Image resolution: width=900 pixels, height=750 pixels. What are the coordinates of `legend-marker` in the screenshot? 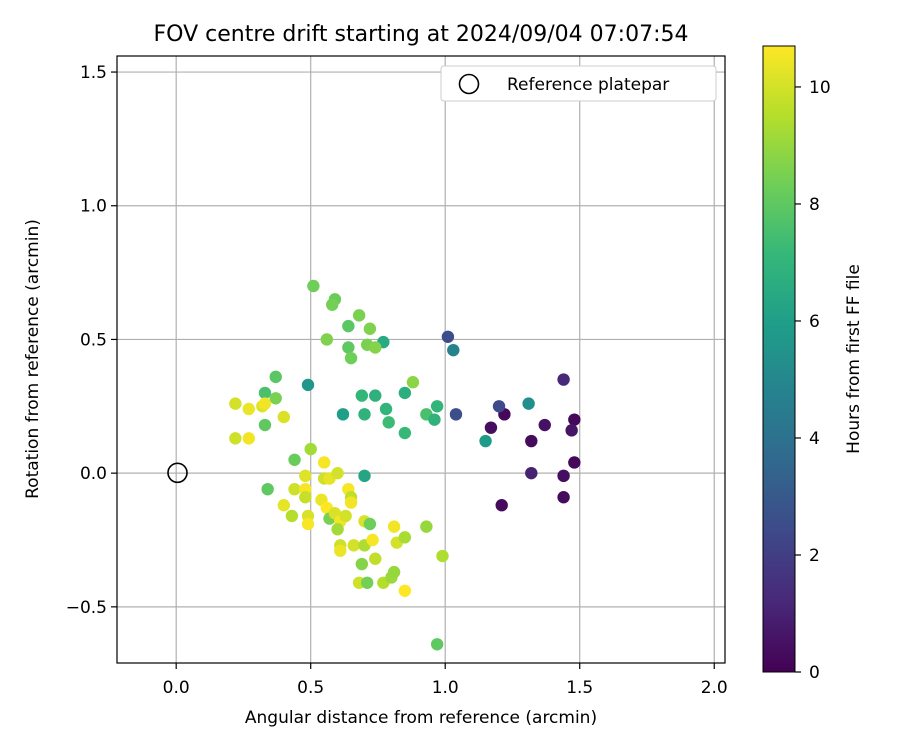 It's located at (469, 84).